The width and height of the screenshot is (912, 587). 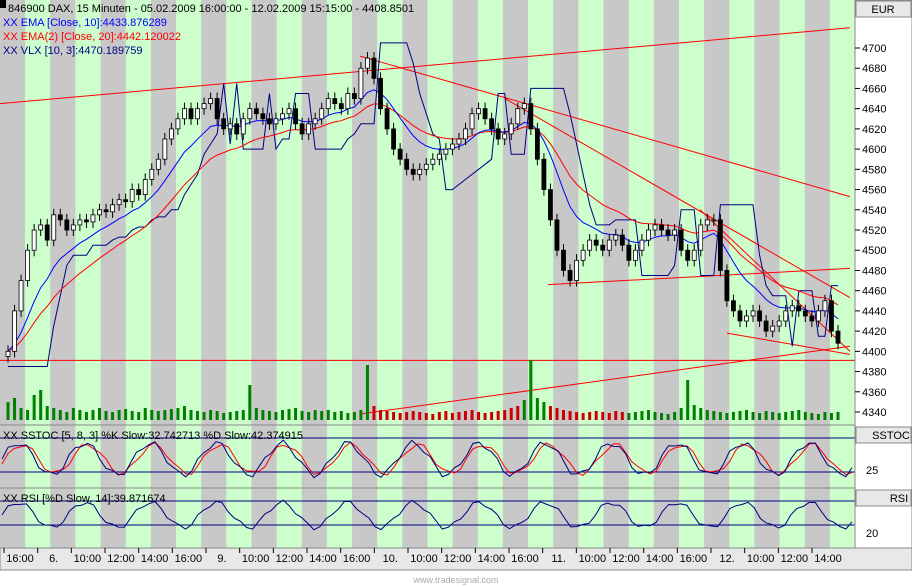 What do you see at coordinates (699, 276) in the screenshot?
I see `trendline-channel` at bounding box center [699, 276].